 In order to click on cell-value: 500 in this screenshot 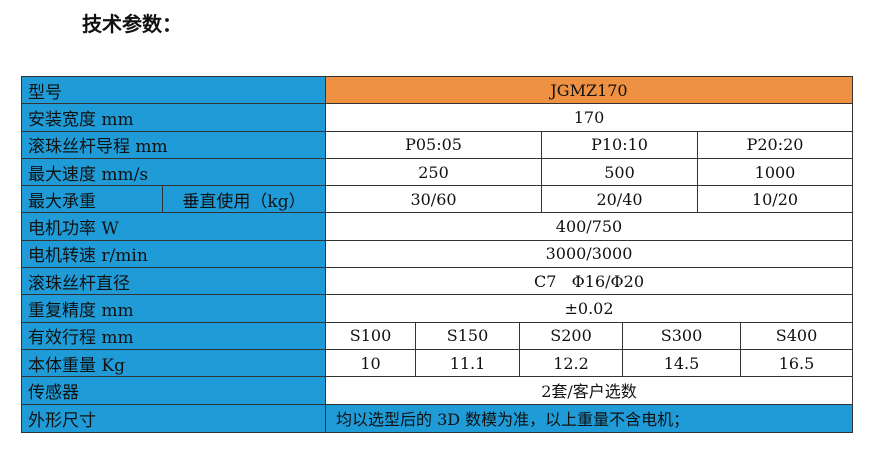, I will do `click(620, 172)`.